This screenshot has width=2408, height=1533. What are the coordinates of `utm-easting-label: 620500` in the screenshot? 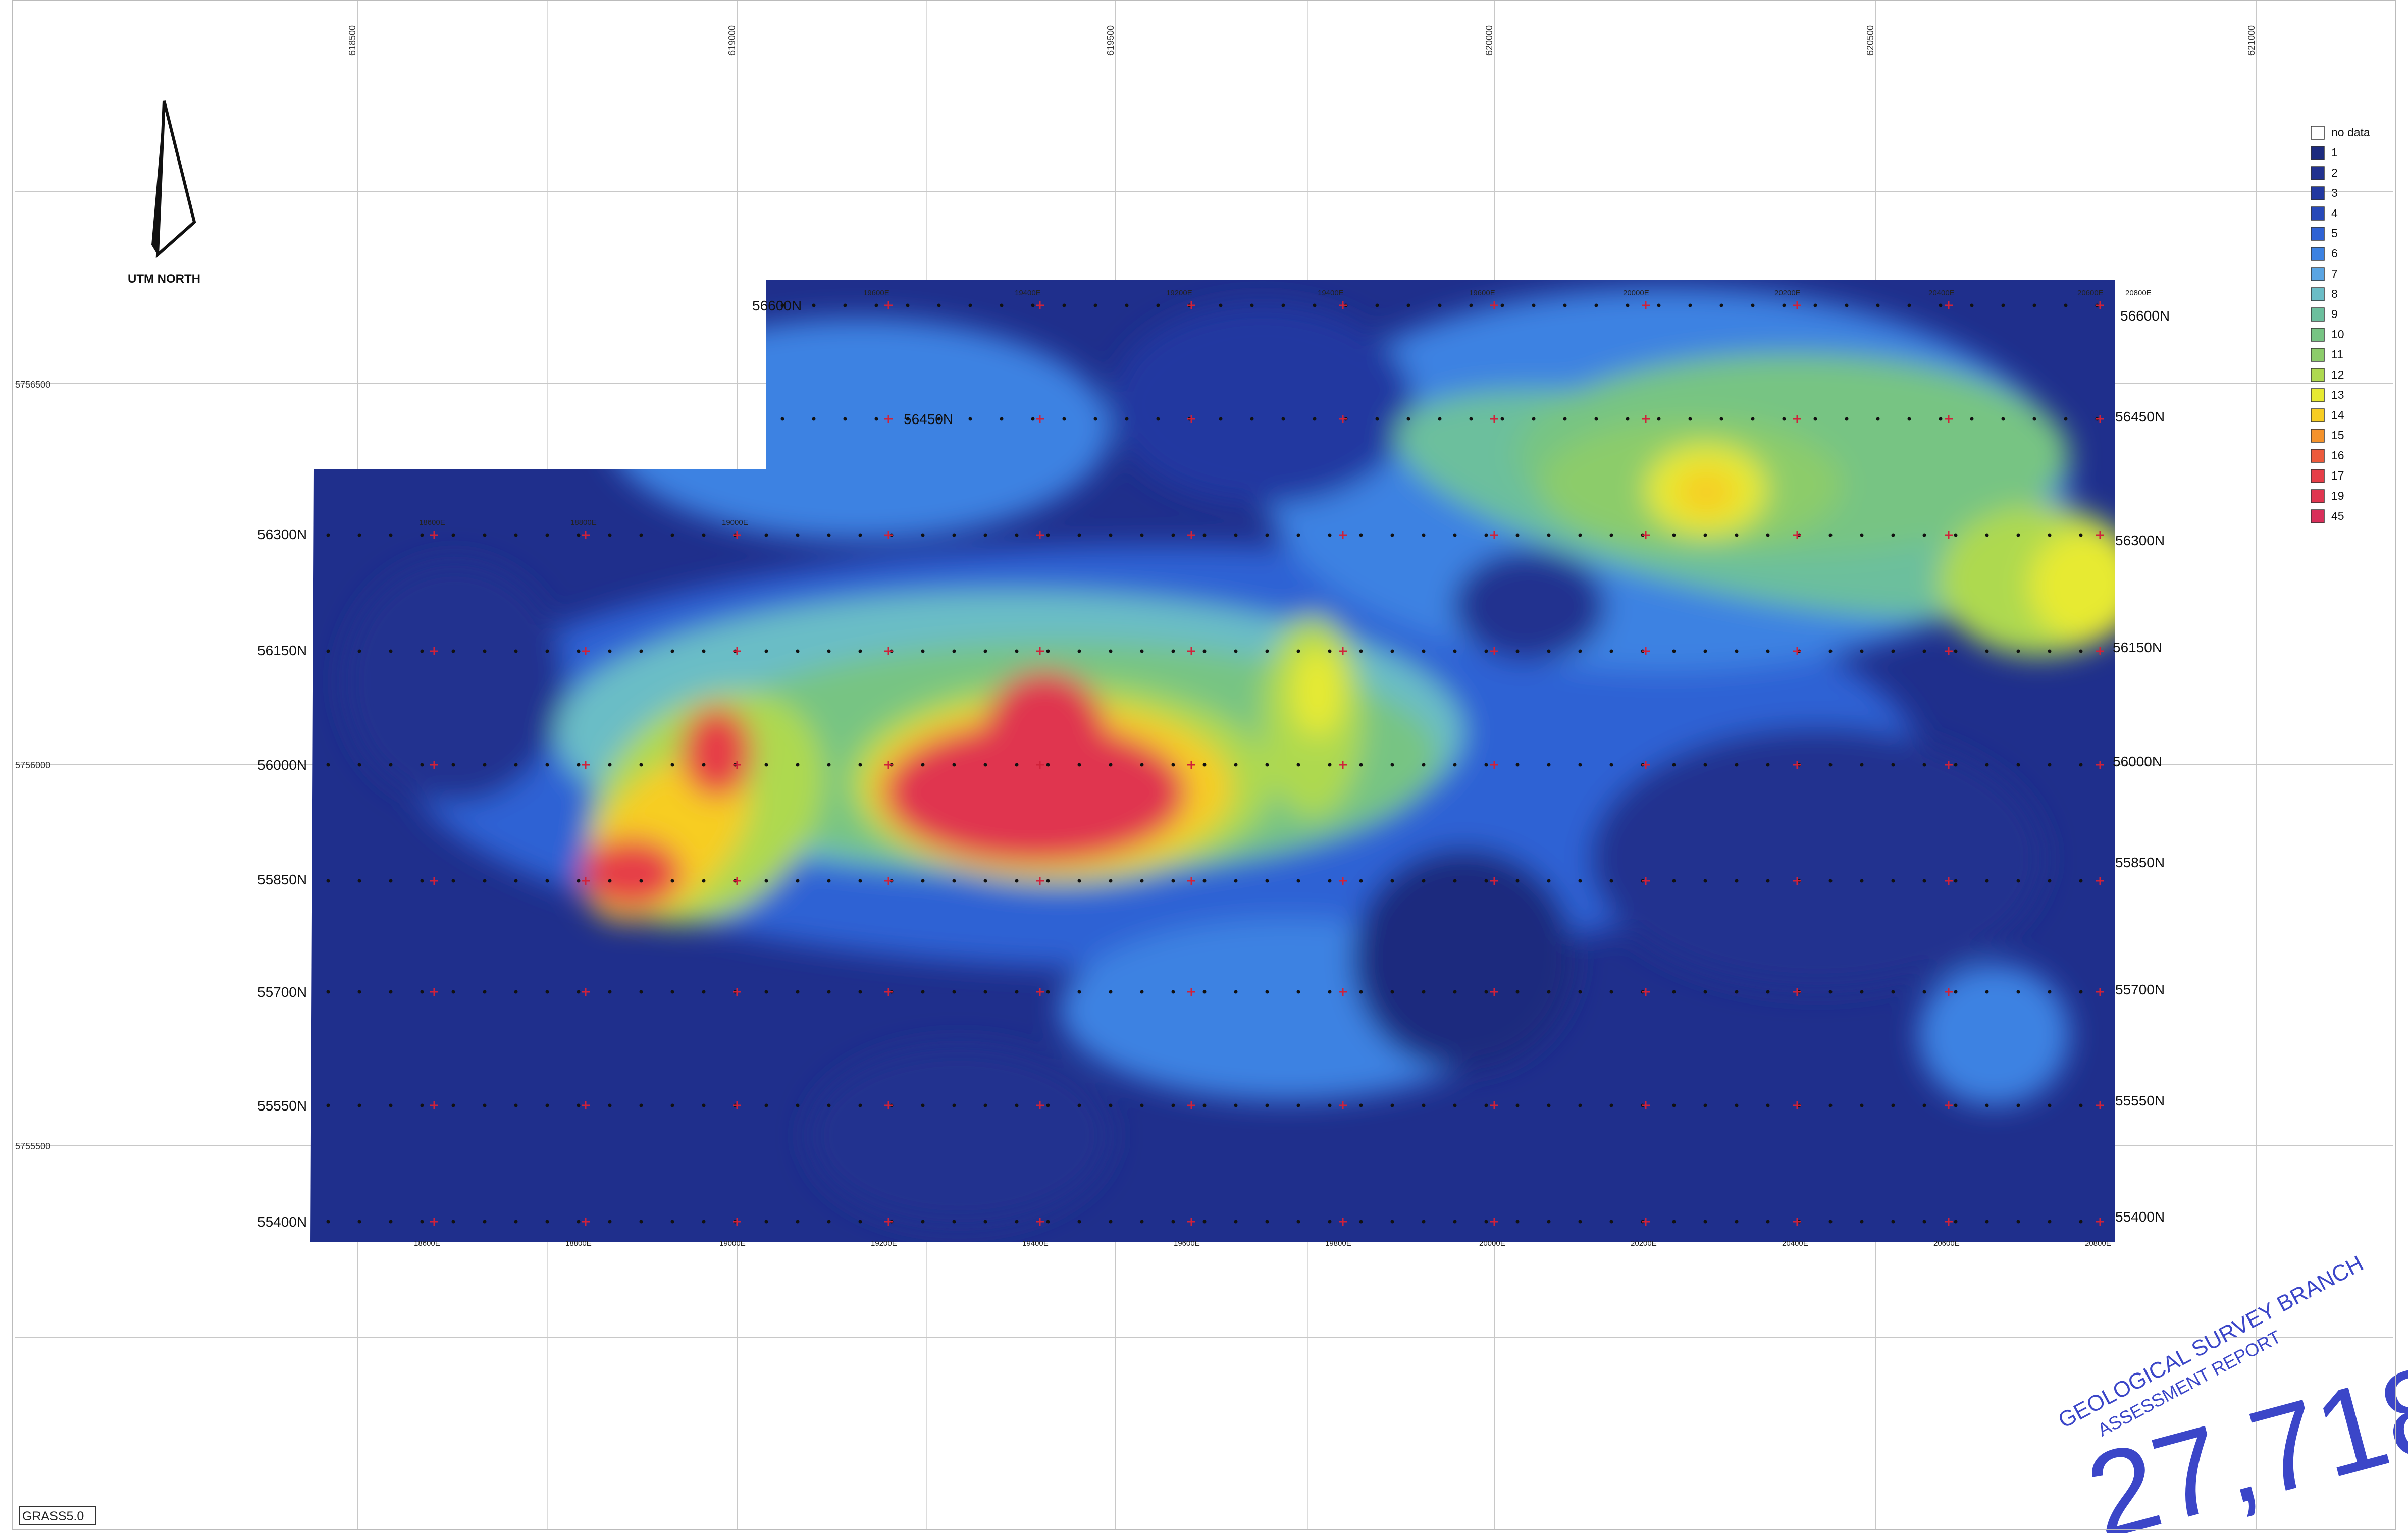 It's located at (1870, 40).